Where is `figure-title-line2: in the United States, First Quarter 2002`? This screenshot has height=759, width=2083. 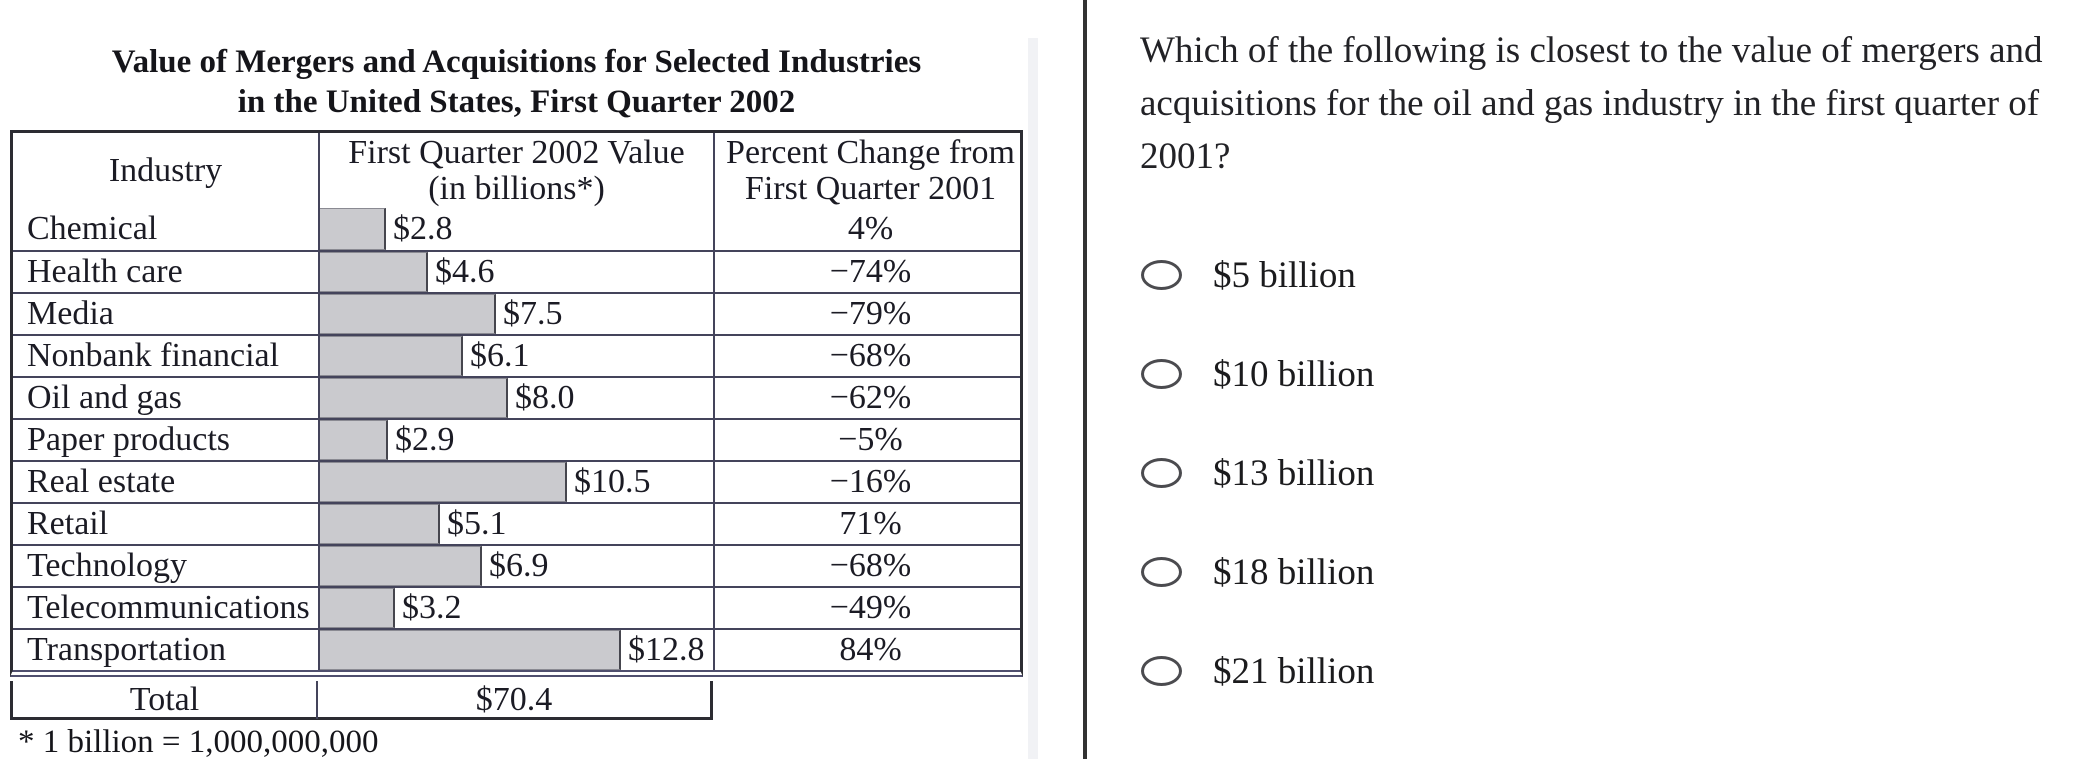 figure-title-line2: in the United States, First Quarter 2002 is located at coordinates (516, 102).